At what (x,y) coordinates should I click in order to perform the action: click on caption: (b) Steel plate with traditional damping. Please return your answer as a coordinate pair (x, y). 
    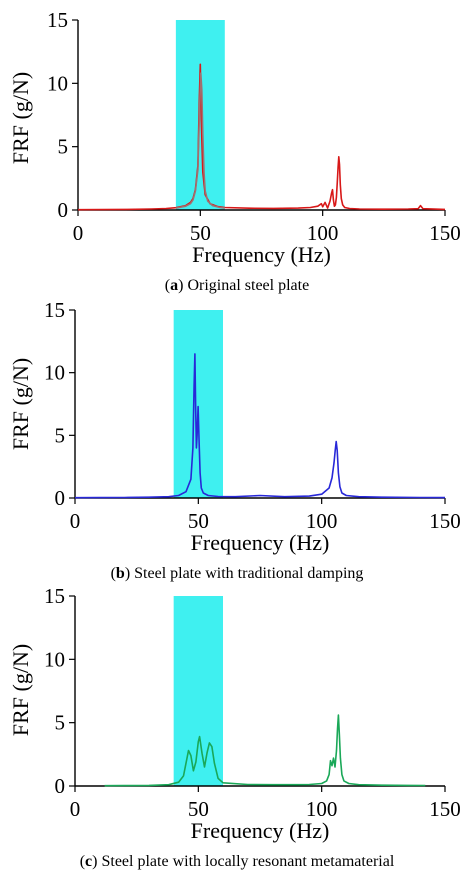
    Looking at the image, I should click on (237, 573).